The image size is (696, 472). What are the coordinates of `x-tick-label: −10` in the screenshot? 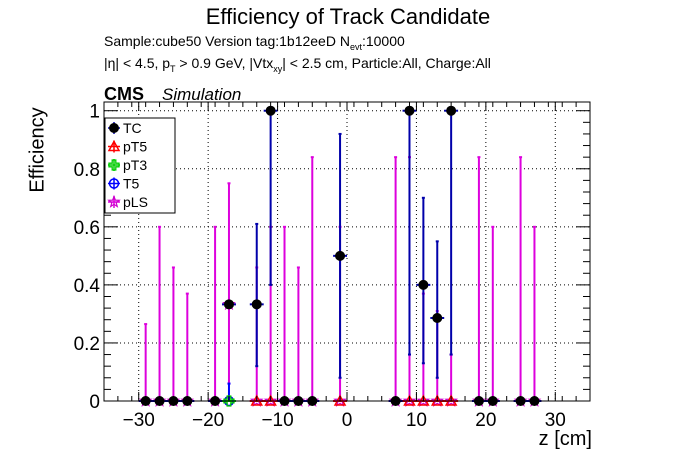 It's located at (277, 420).